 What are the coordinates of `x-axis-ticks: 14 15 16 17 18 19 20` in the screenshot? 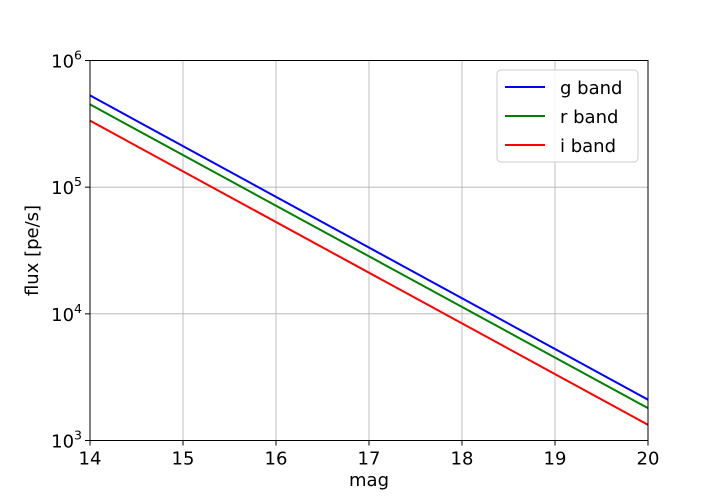 It's located at (369, 455).